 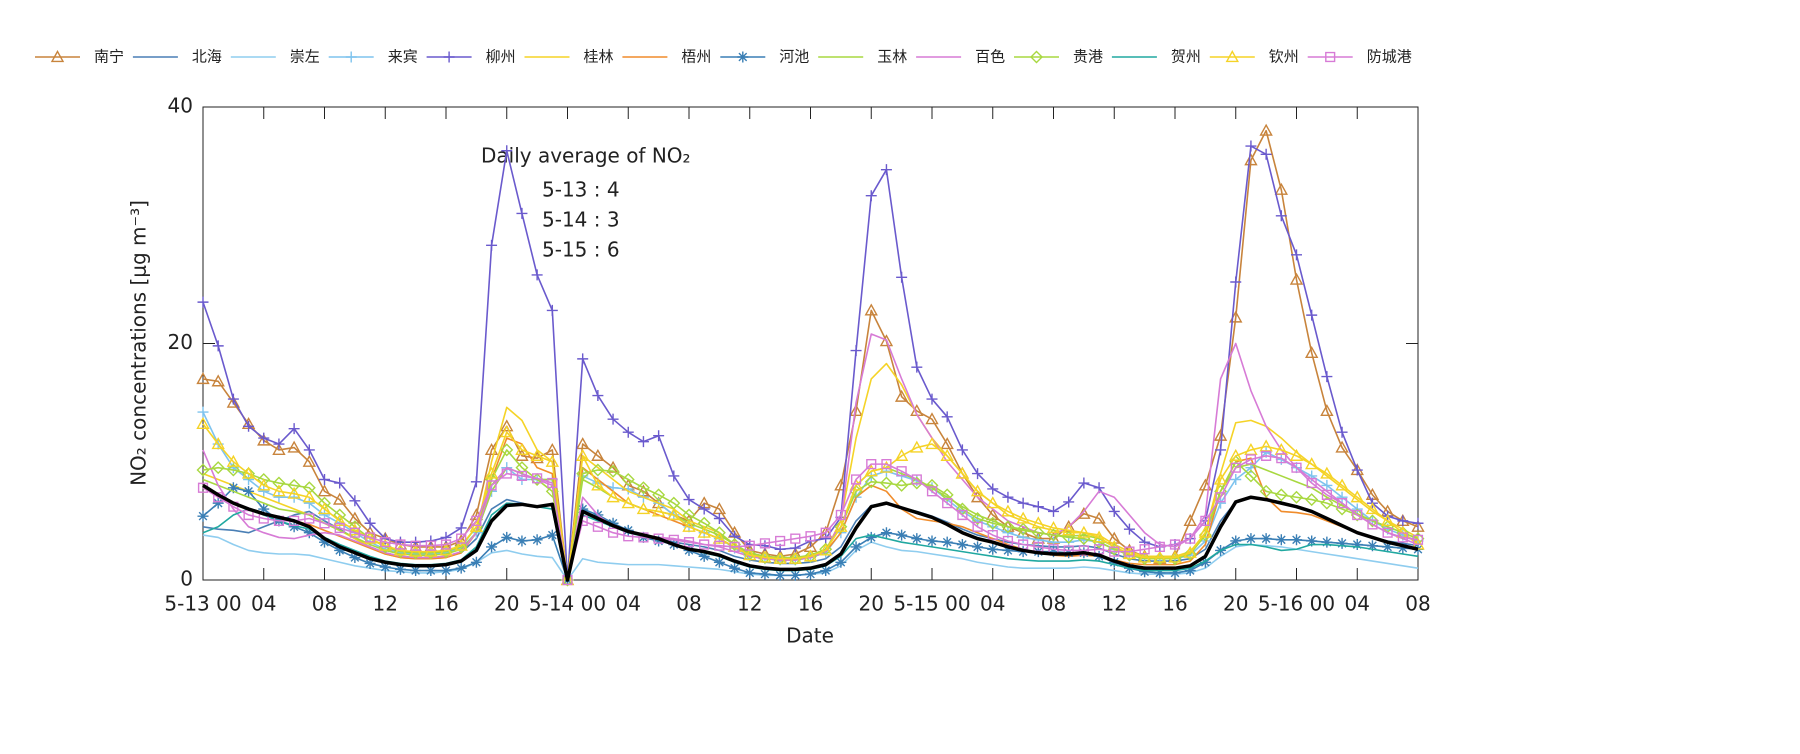 What do you see at coordinates (1088, 57) in the screenshot?
I see `legend-label: 贵港` at bounding box center [1088, 57].